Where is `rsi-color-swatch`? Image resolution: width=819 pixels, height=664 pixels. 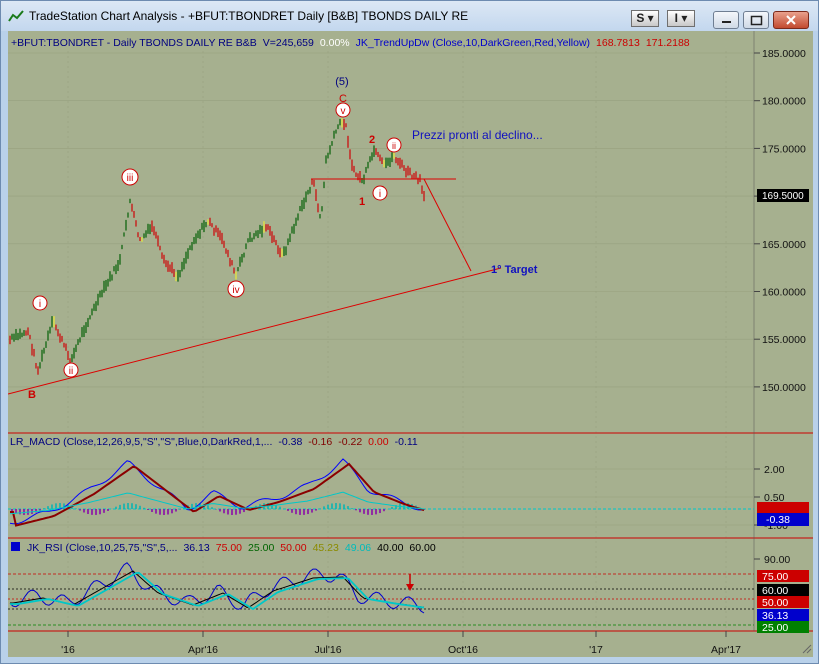
rsi-color-swatch is located at coordinates (15, 546).